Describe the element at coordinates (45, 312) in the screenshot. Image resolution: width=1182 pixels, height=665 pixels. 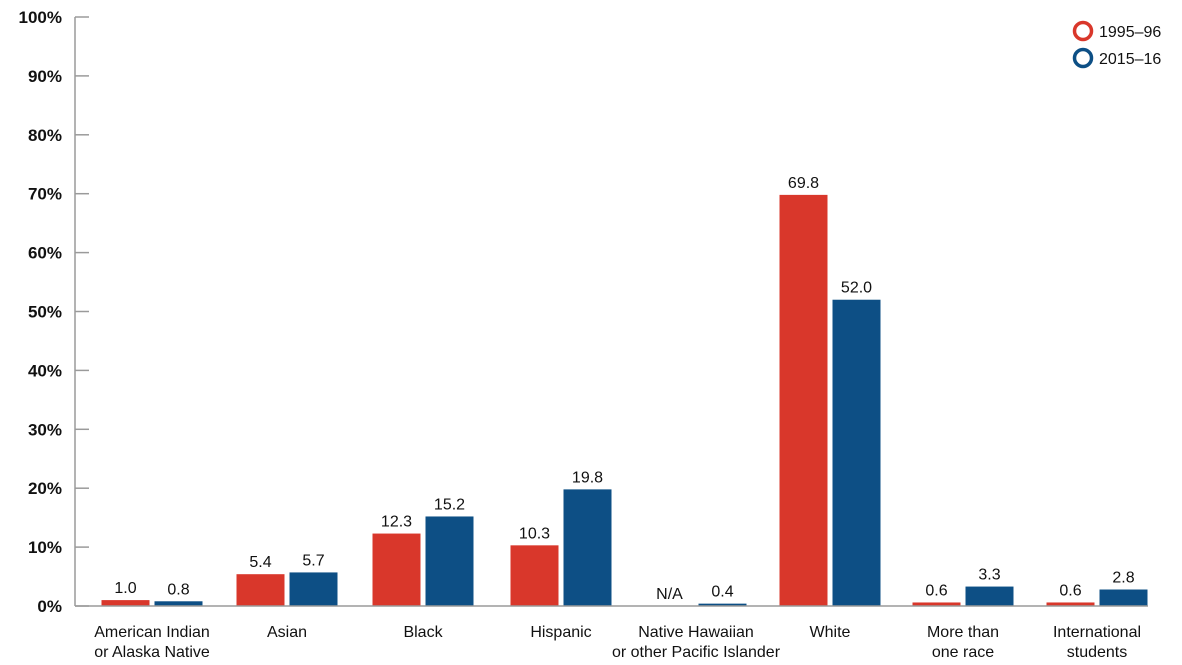
I see `y-tick-label: 50%` at that location.